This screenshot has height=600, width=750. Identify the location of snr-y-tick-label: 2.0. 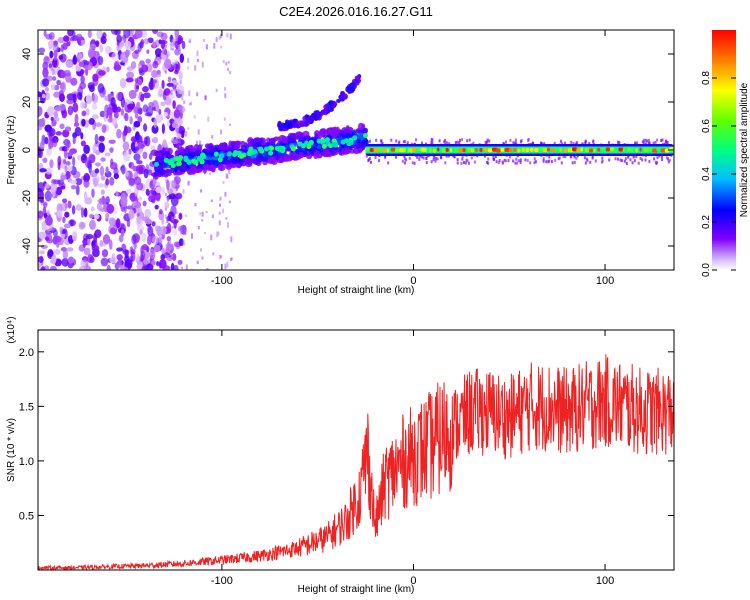
(26, 353).